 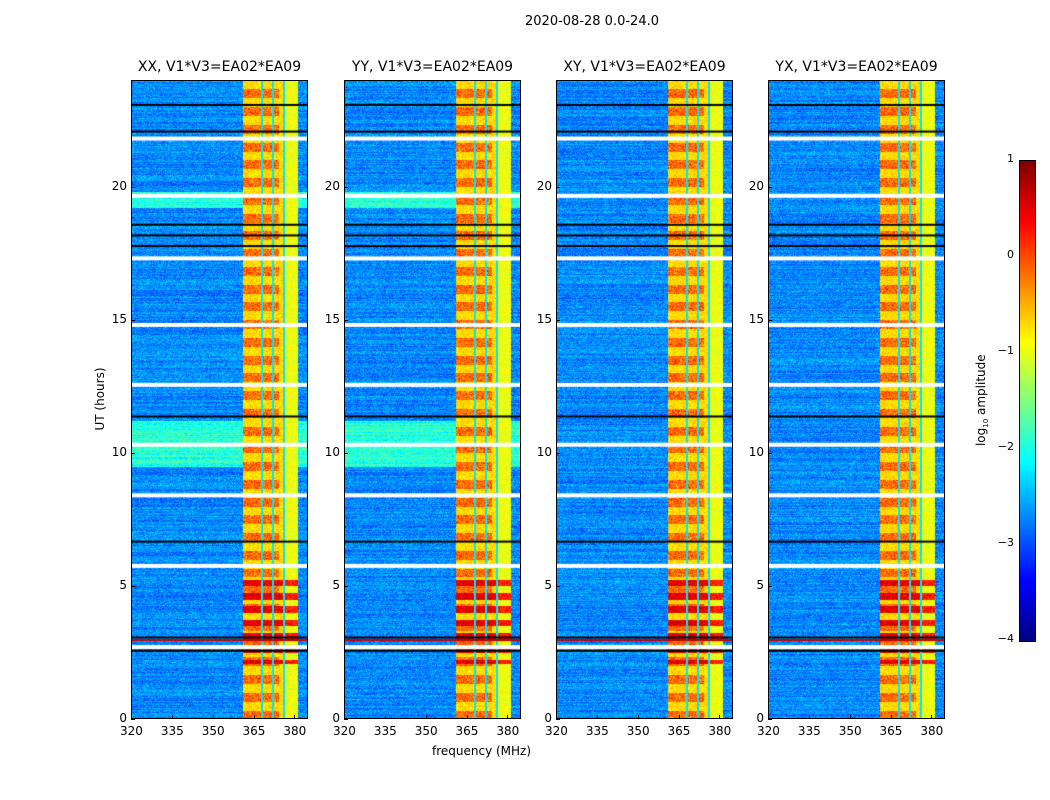 What do you see at coordinates (1010, 158) in the screenshot?
I see `colorbar-tick-label: 1` at bounding box center [1010, 158].